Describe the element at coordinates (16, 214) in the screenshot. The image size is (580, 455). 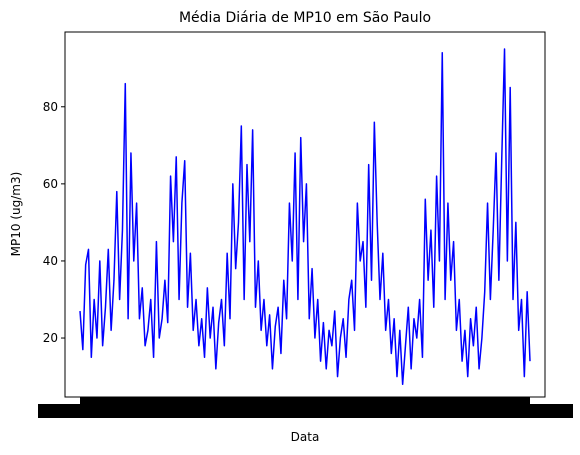
I see `y-axis-label: MP10 (ug/m3)` at that location.